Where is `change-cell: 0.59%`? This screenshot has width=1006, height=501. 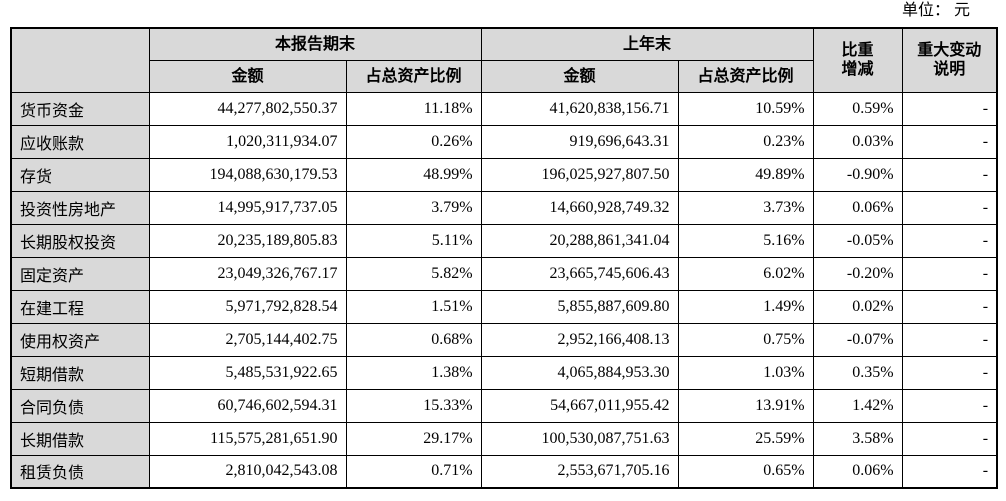 change-cell: 0.59% is located at coordinates (857, 108).